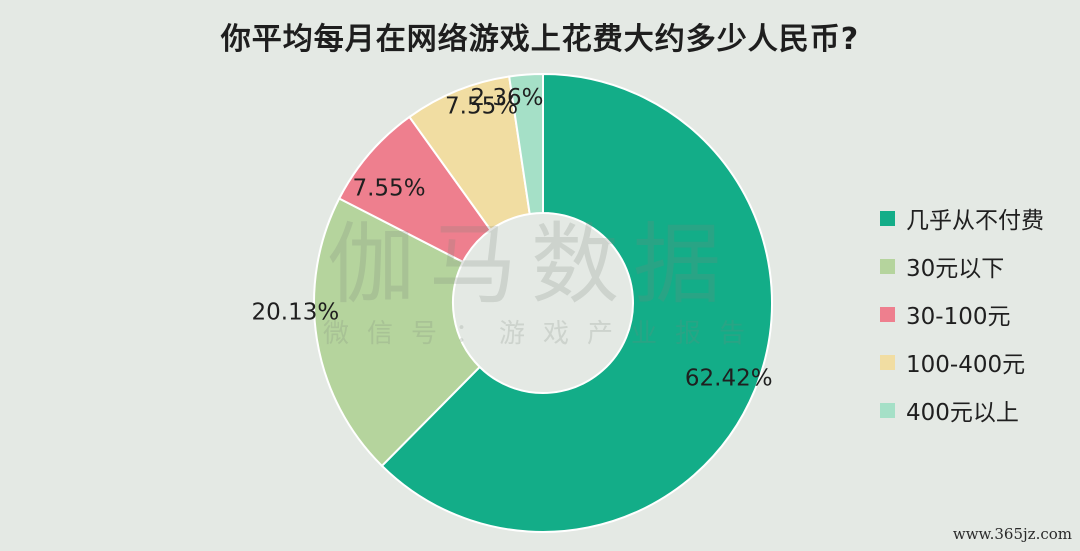  What do you see at coordinates (540, 39) in the screenshot?
I see `chart-title: 你平均每月在网络游戏上花费大约多少人民币?` at bounding box center [540, 39].